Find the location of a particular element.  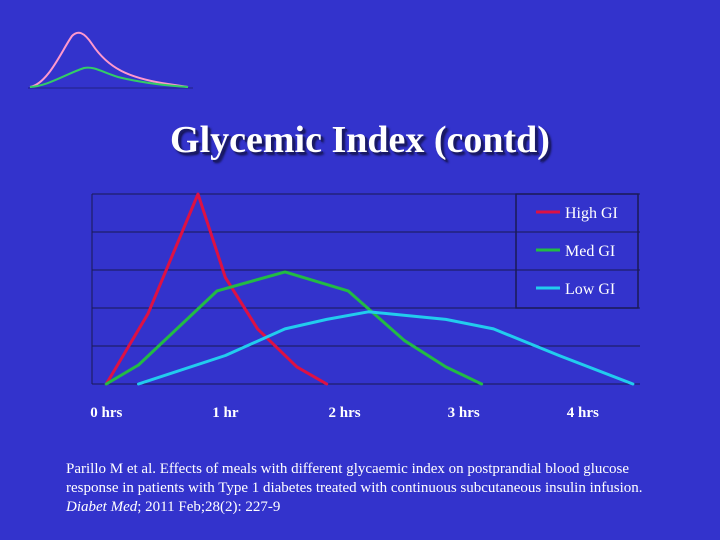

legend-label: High GI is located at coordinates (591, 213).